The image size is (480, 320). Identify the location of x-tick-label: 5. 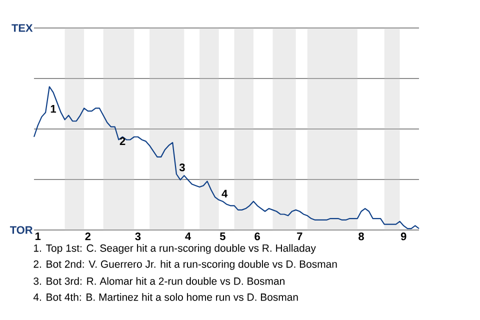
(223, 236).